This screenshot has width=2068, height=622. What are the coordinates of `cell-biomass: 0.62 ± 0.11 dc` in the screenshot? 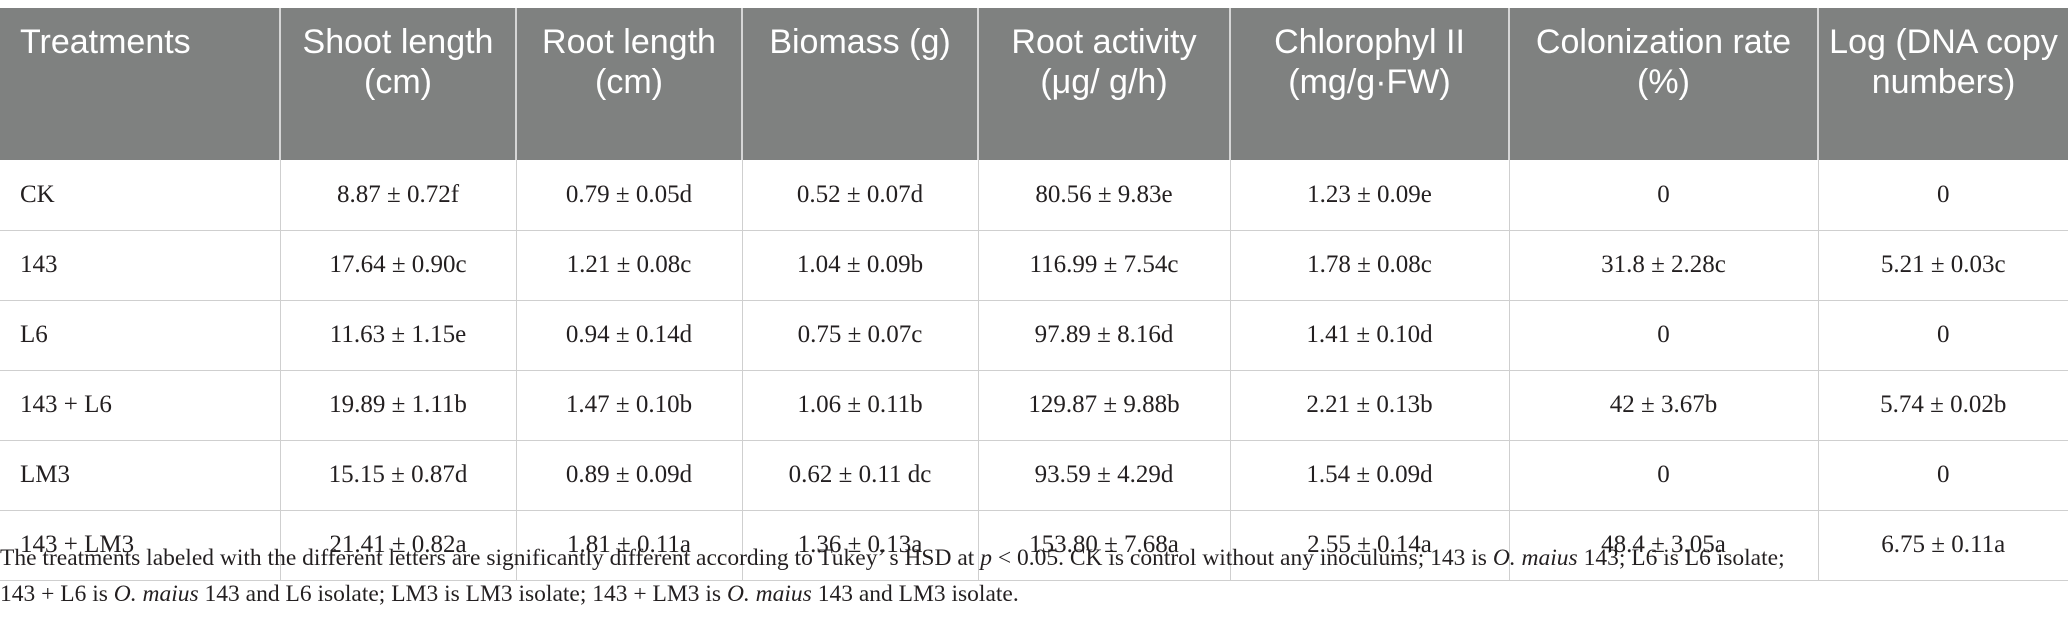 It's located at (859, 475).